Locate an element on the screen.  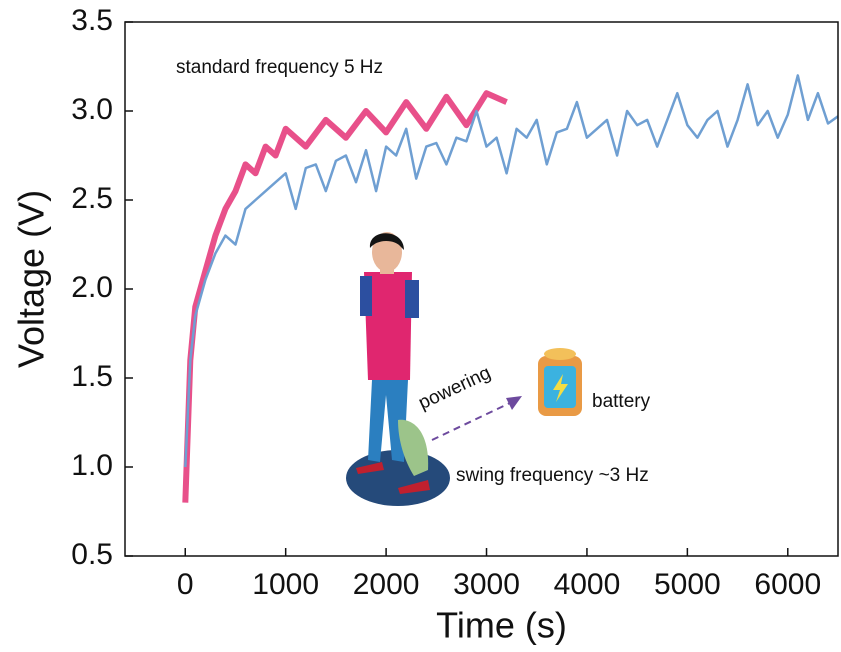
x-tick-label: 6000 is located at coordinates (787, 584).